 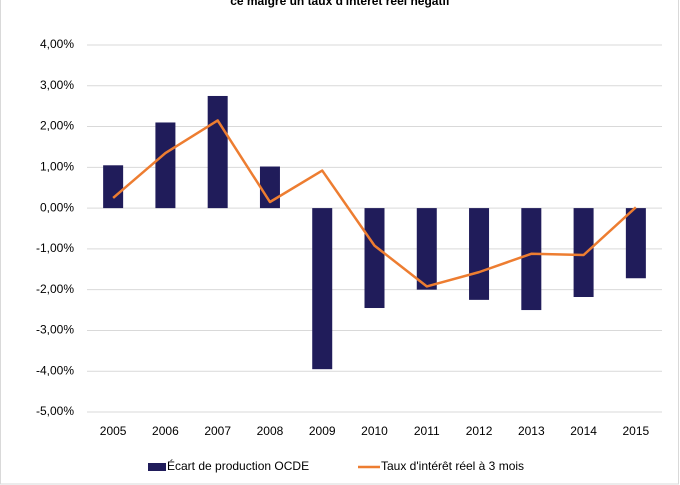 I want to click on legend-label: Taux d'intérêt réel à 3 mois, so click(x=452, y=466).